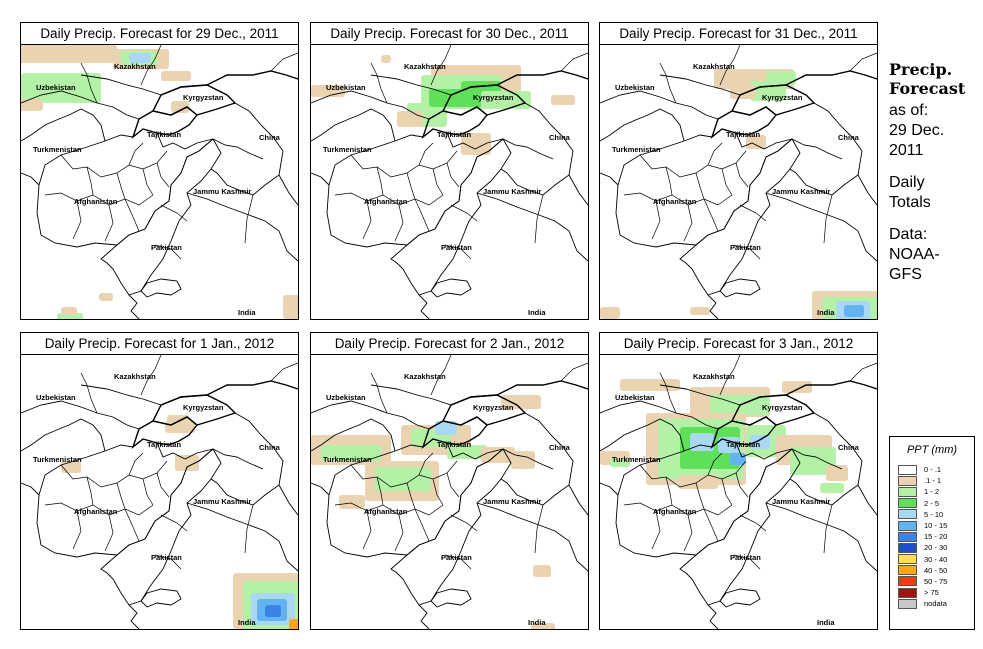  Describe the element at coordinates (456, 557) in the screenshot. I see `map-label-pakistan: Pakistan` at that location.